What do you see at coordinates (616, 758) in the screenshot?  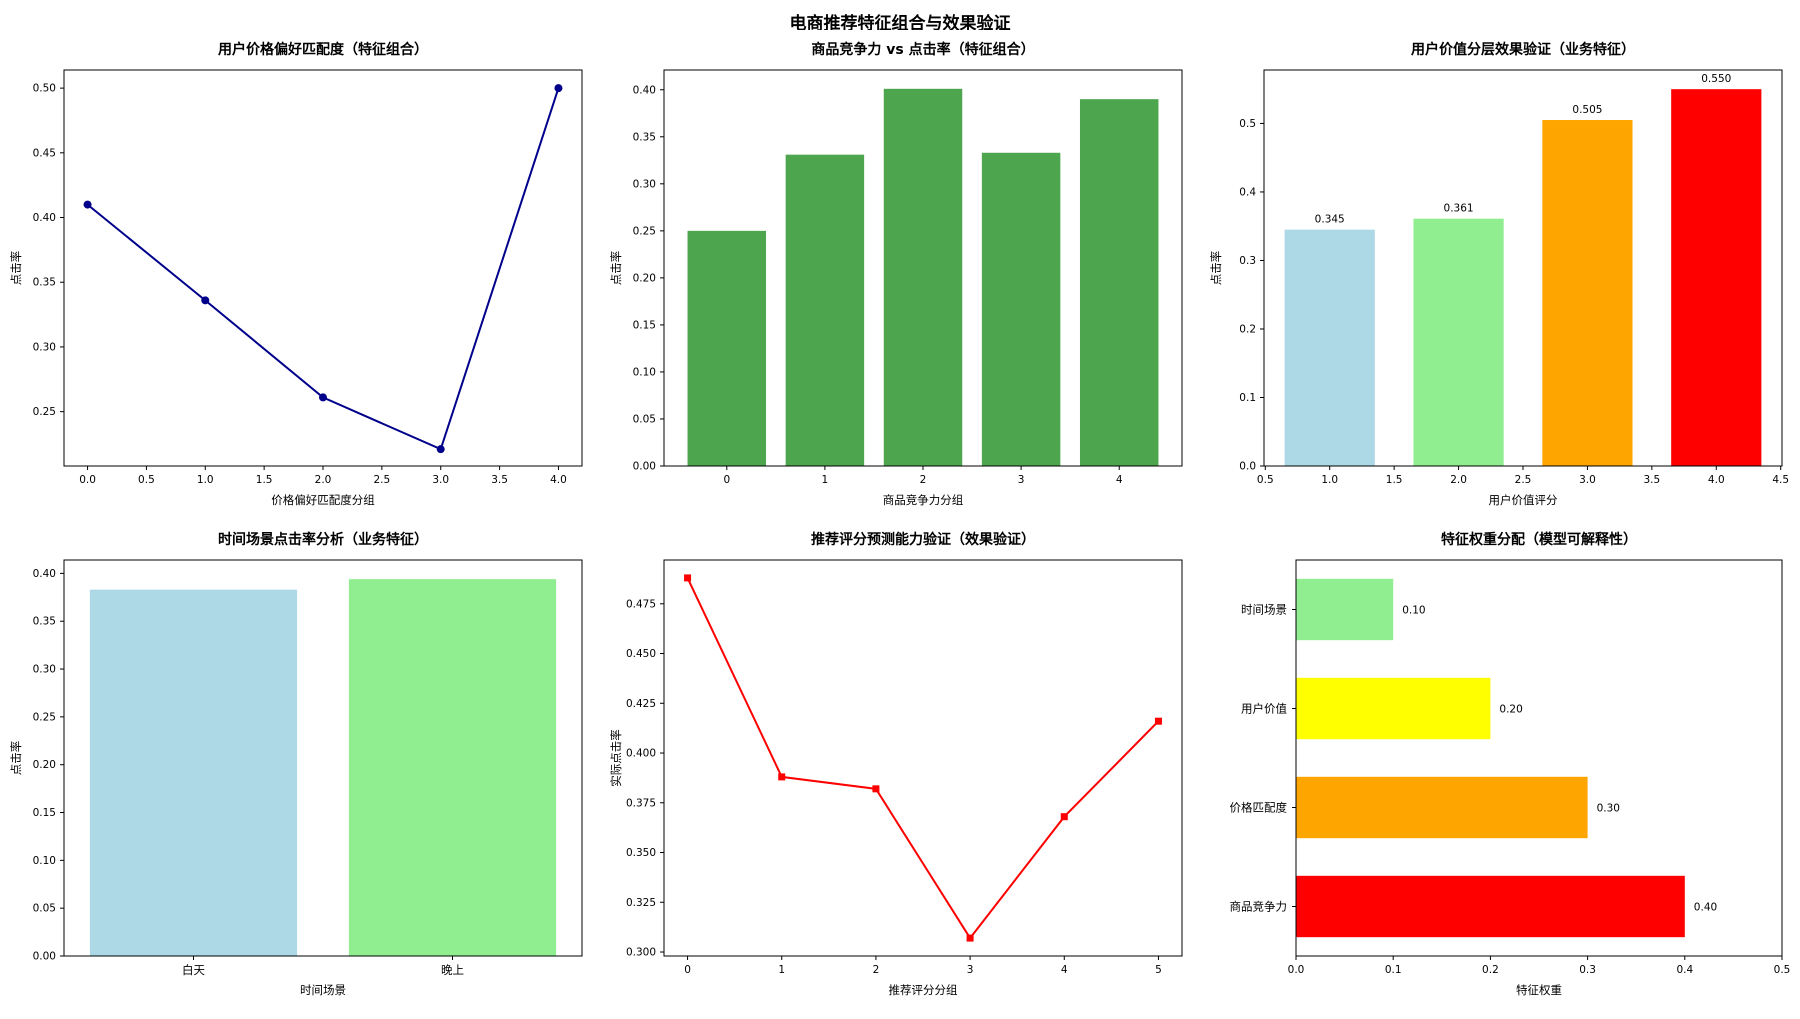 I see `y-axis-label: 实际点击率` at bounding box center [616, 758].